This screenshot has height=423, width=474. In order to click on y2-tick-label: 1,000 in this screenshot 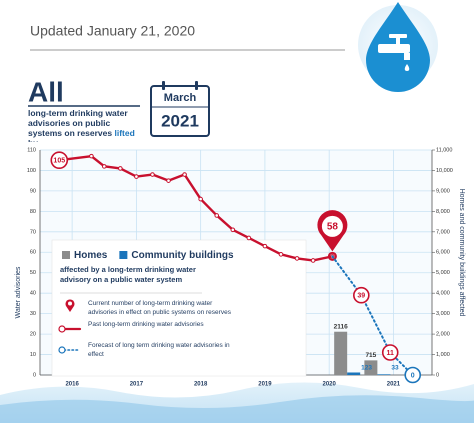, I will do `click(443, 355)`.